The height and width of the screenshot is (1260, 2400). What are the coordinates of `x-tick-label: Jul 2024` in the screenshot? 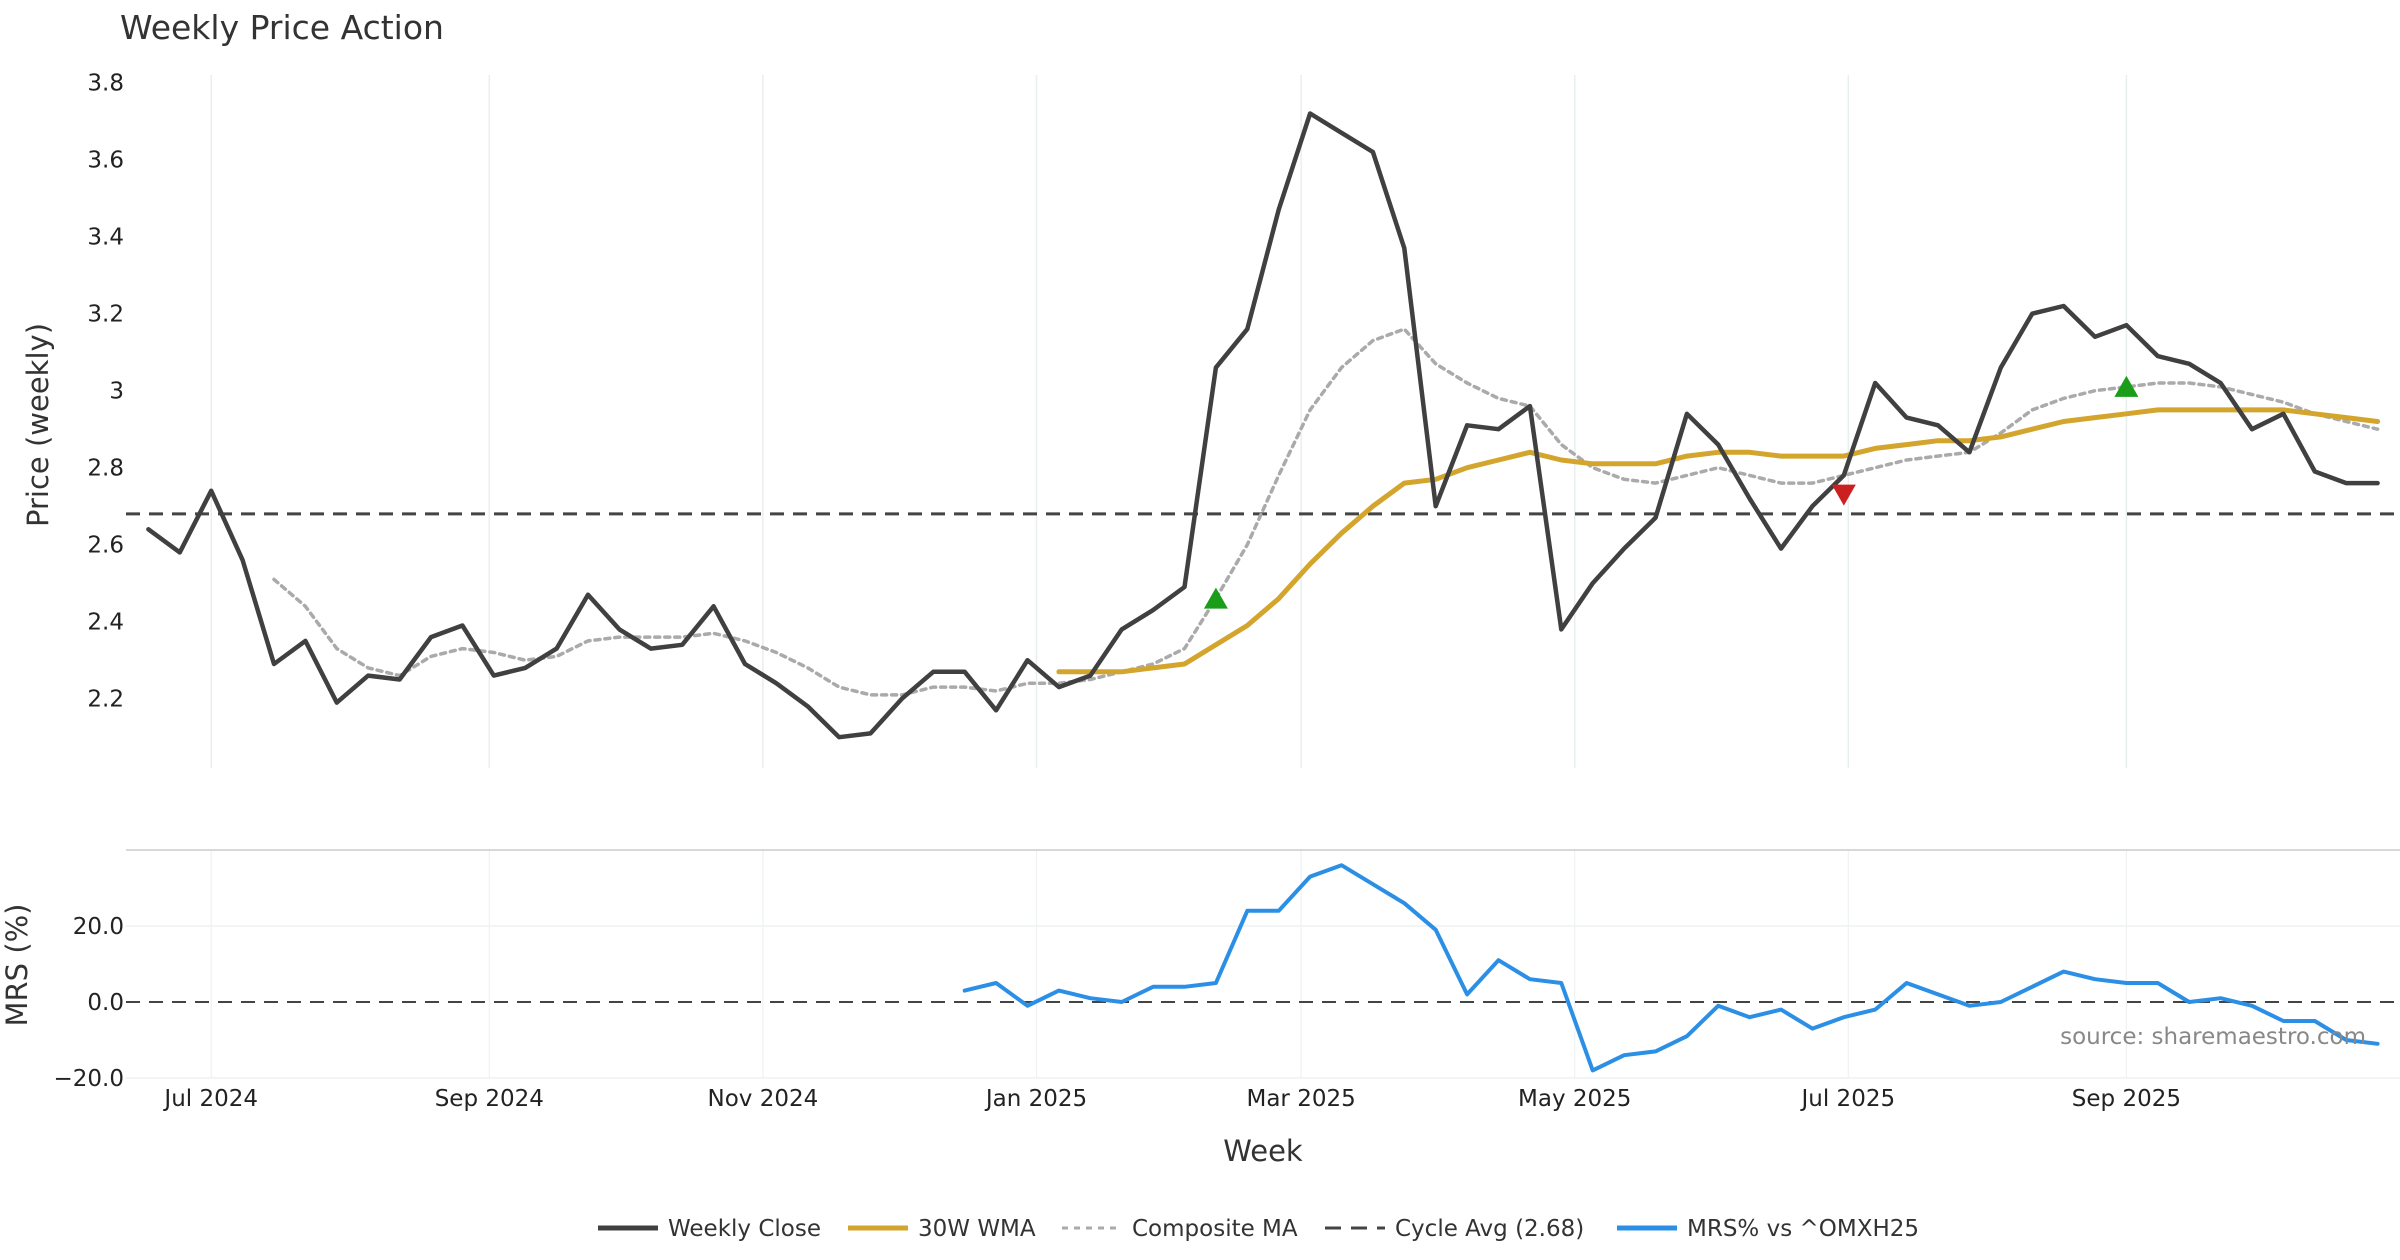 It's located at (210, 1099).